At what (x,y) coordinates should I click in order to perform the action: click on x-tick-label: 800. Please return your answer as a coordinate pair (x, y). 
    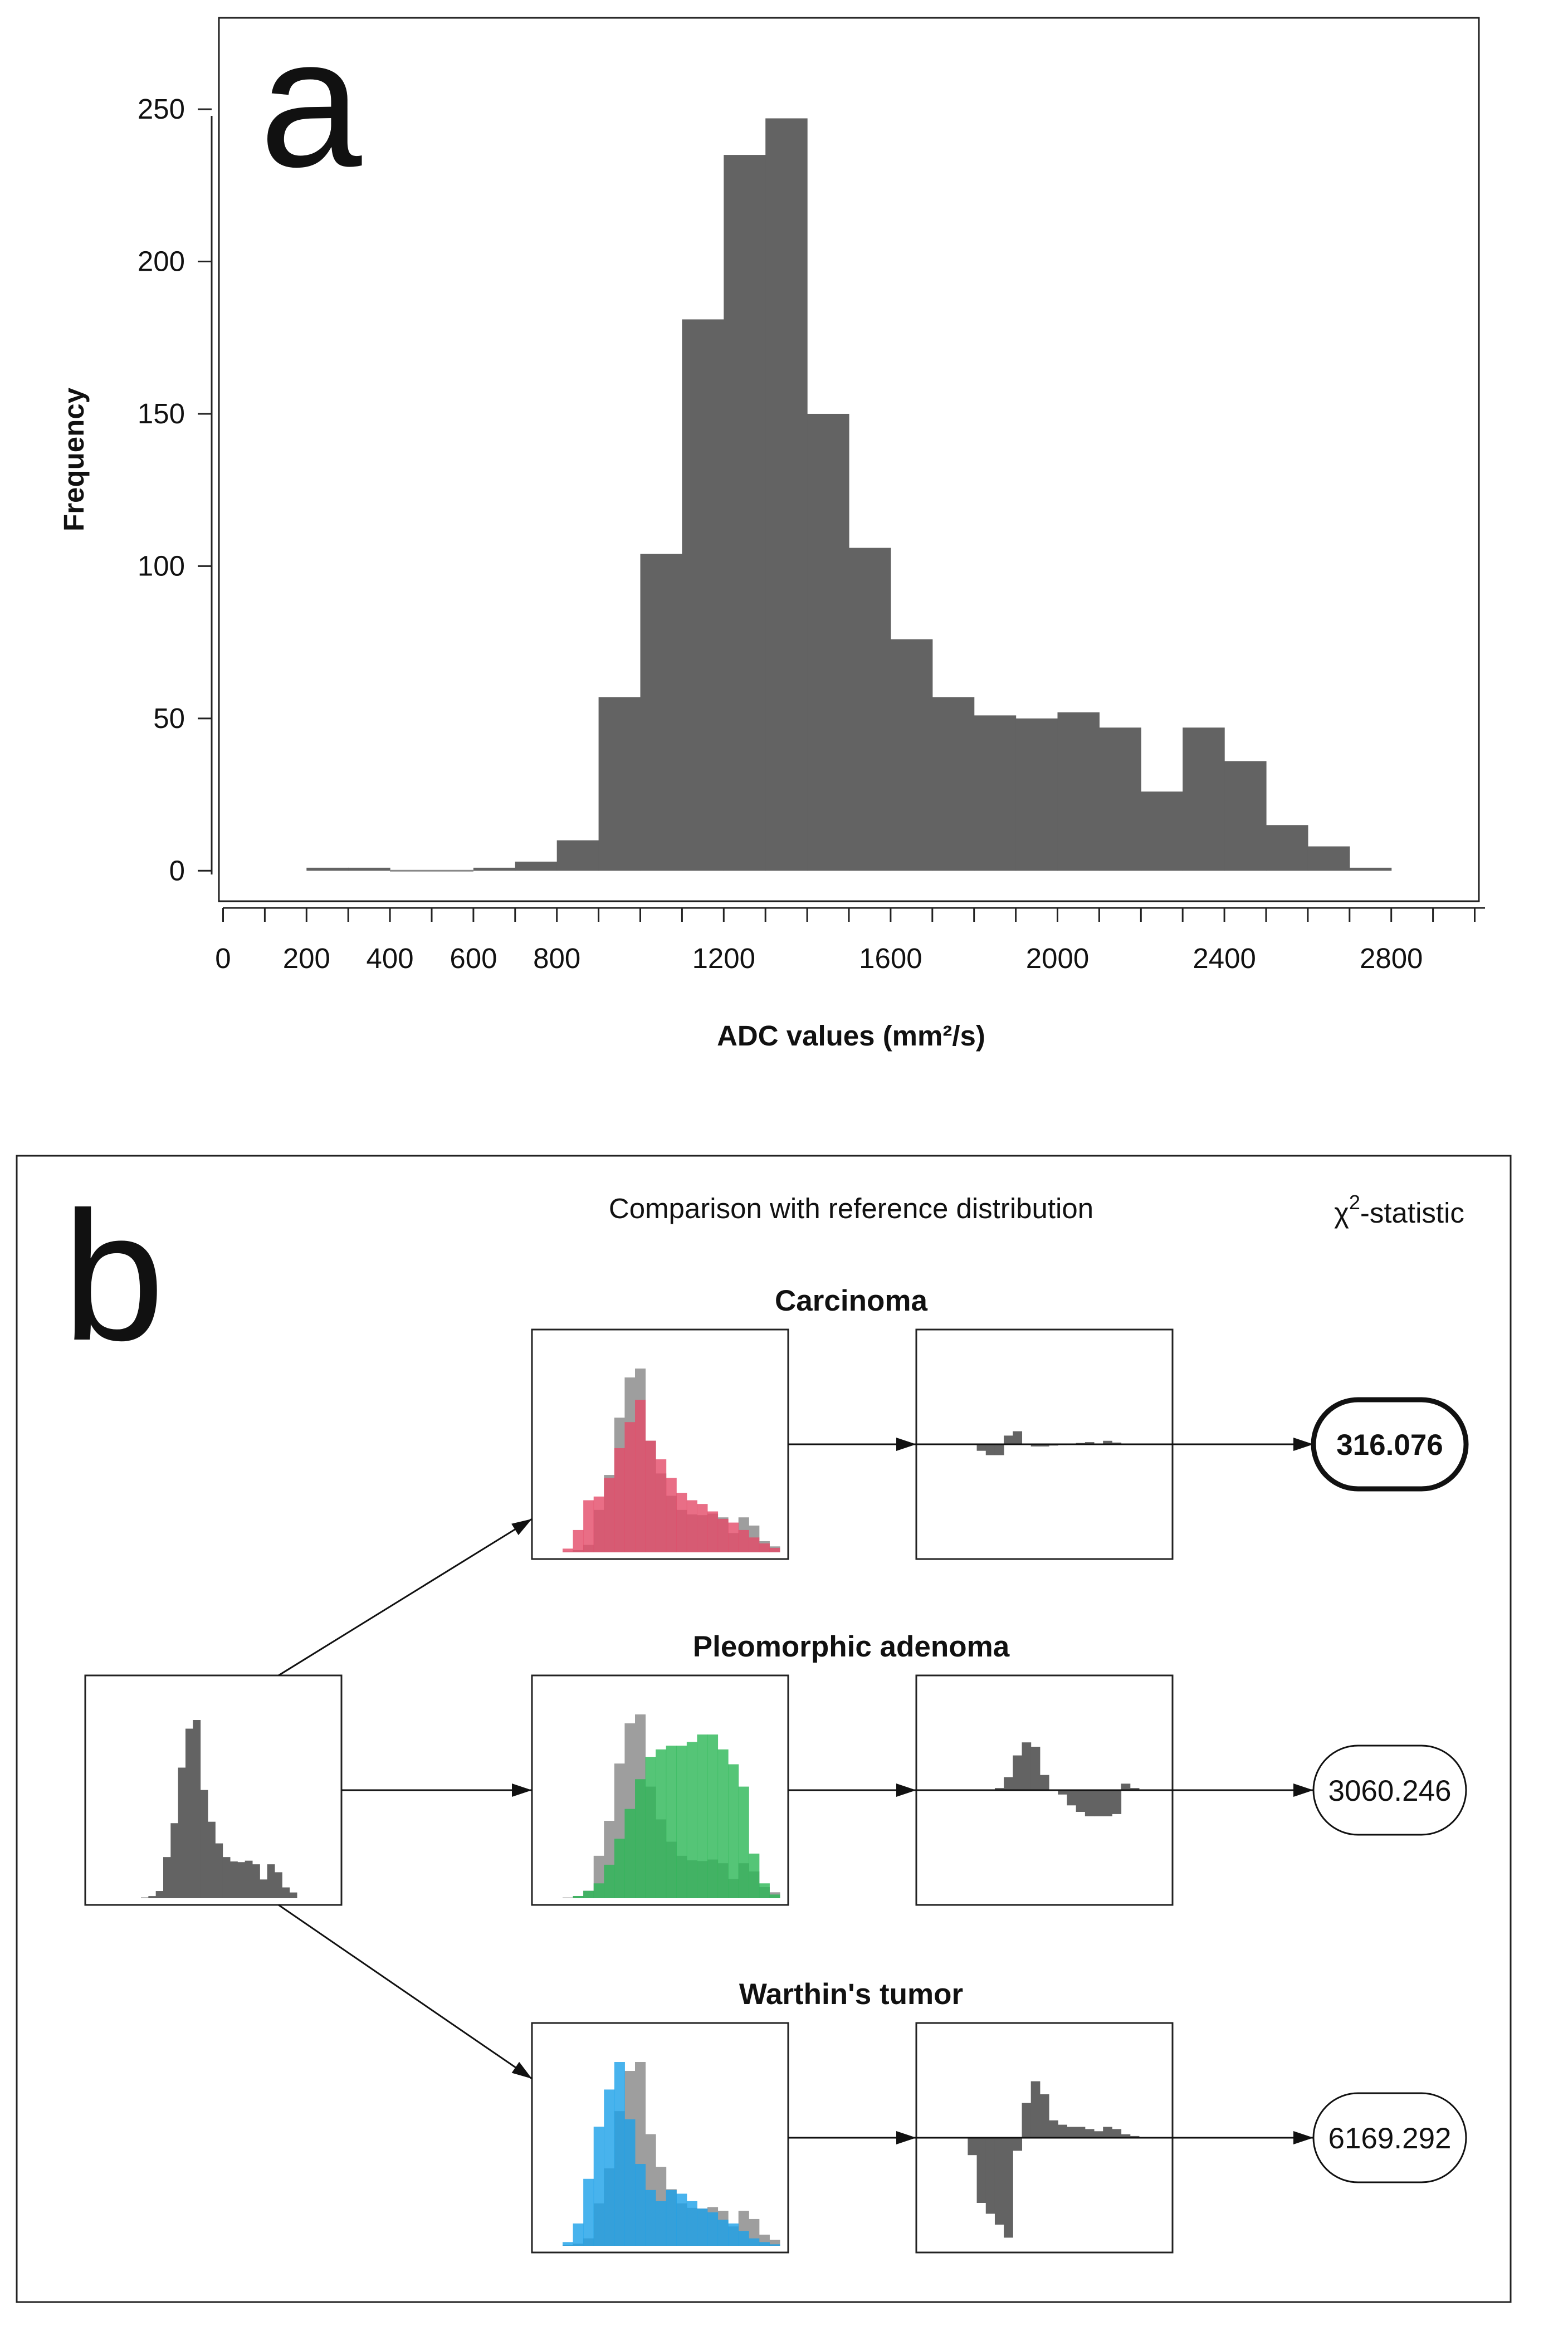
    Looking at the image, I should click on (556, 958).